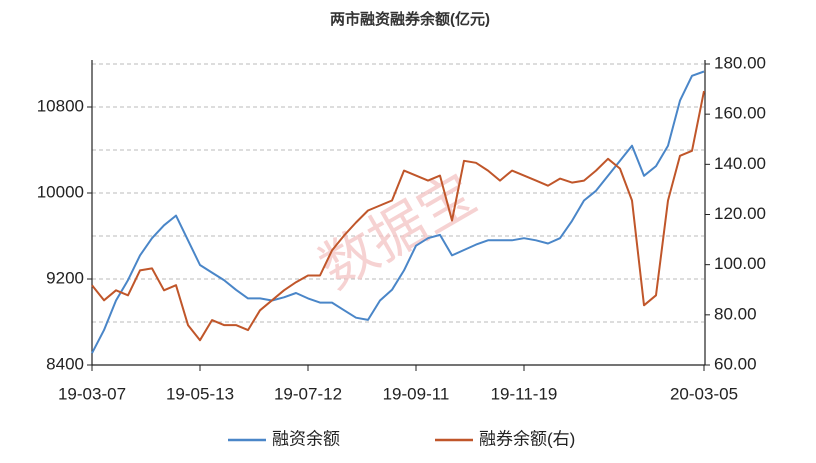 The height and width of the screenshot is (463, 816). Describe the element at coordinates (524, 393) in the screenshot. I see `x-tick-label: 19-11-19` at that location.